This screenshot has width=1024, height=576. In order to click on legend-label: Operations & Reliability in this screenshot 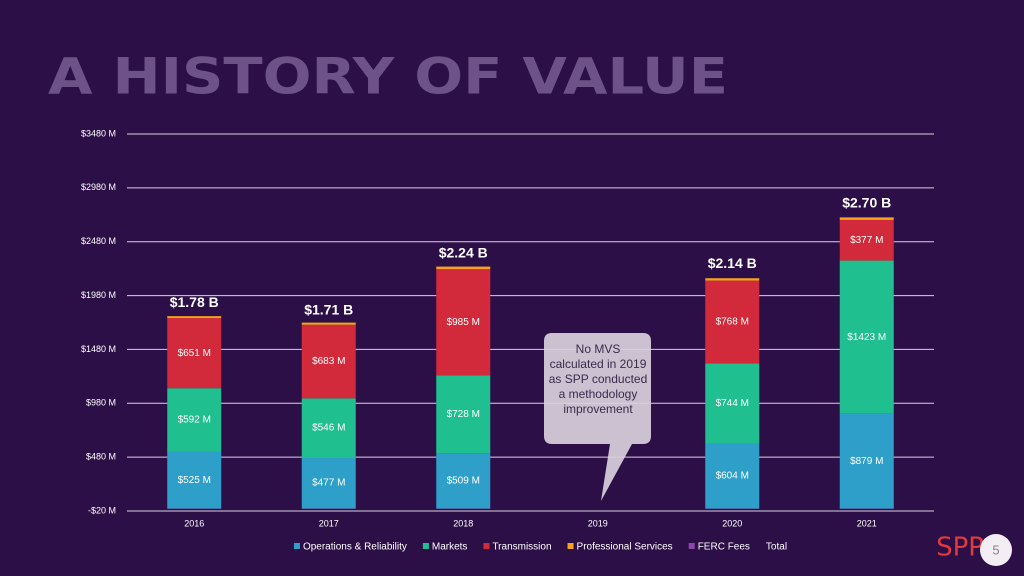, I will do `click(355, 547)`.